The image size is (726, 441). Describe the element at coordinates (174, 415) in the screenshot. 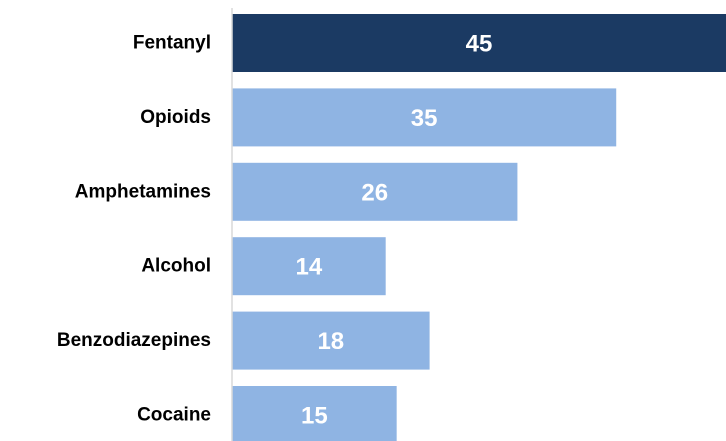

I see `category-label-cocaine: Cocaine` at that location.